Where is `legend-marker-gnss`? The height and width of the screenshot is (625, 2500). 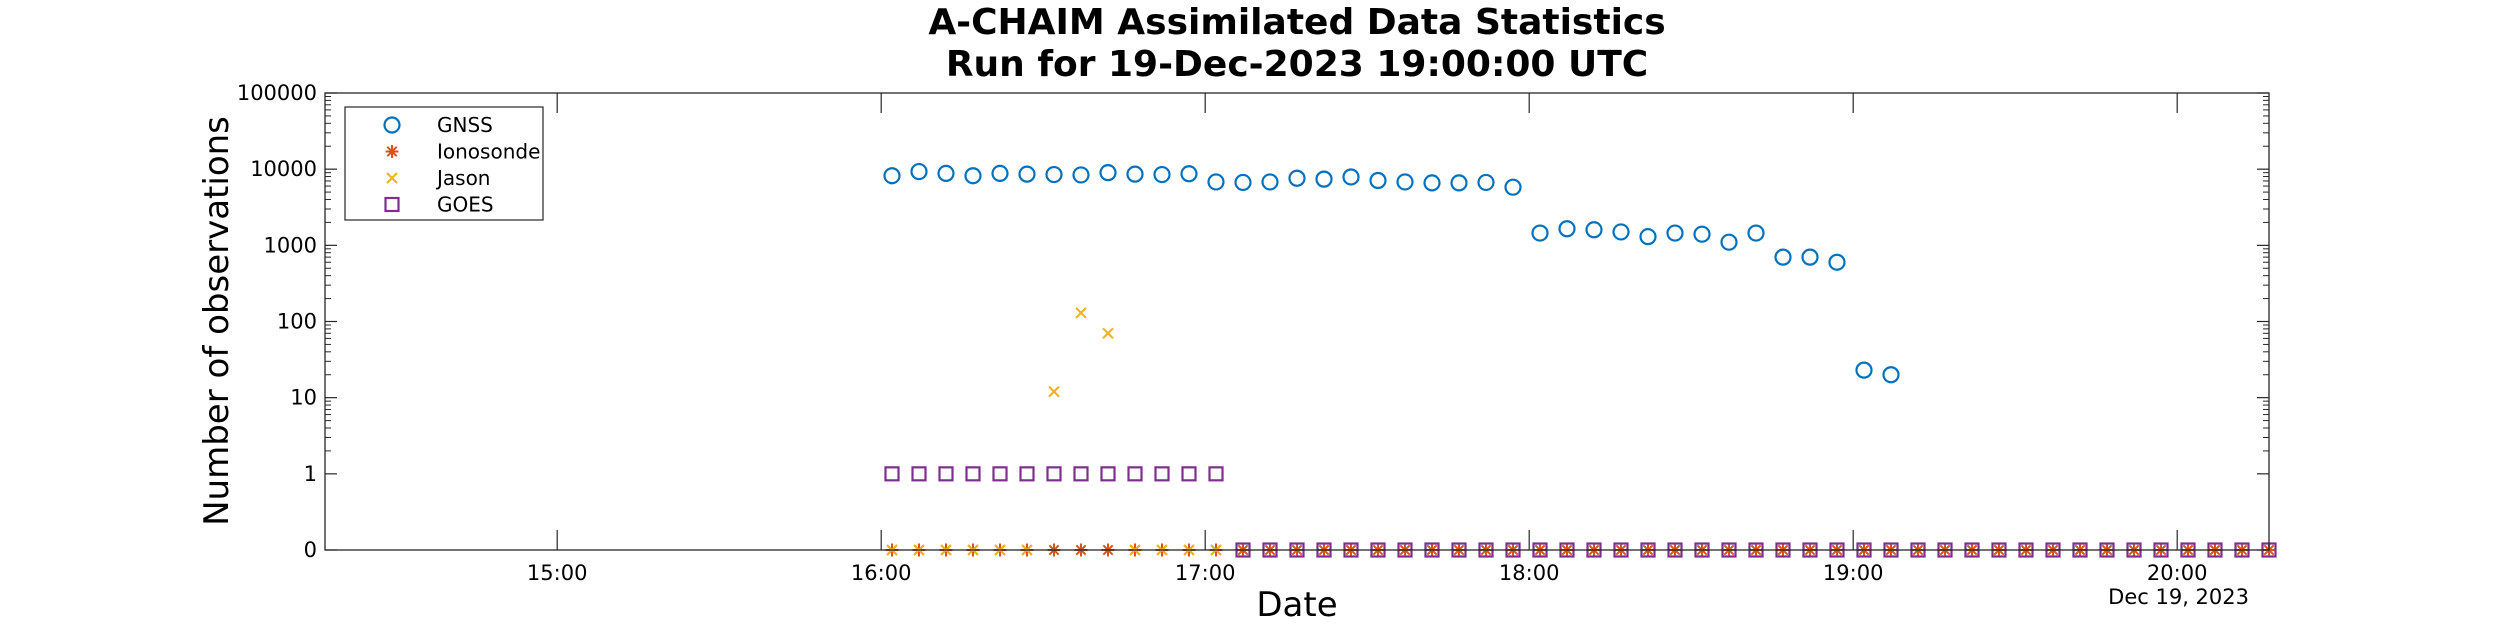
legend-marker-gnss is located at coordinates (392, 125).